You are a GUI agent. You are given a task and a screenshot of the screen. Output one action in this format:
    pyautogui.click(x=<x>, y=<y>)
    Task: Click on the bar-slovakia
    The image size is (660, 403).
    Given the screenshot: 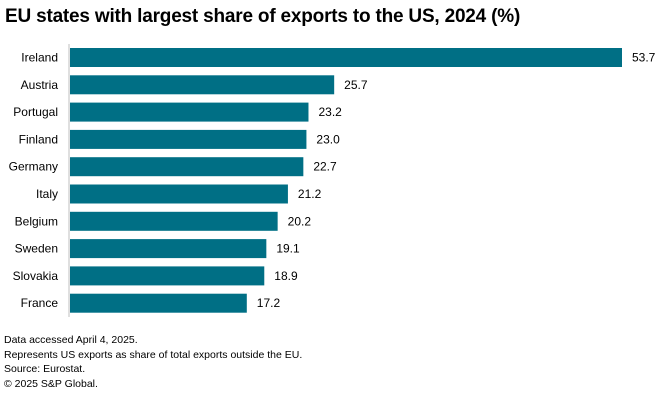 What is the action you would take?
    pyautogui.click(x=167, y=276)
    